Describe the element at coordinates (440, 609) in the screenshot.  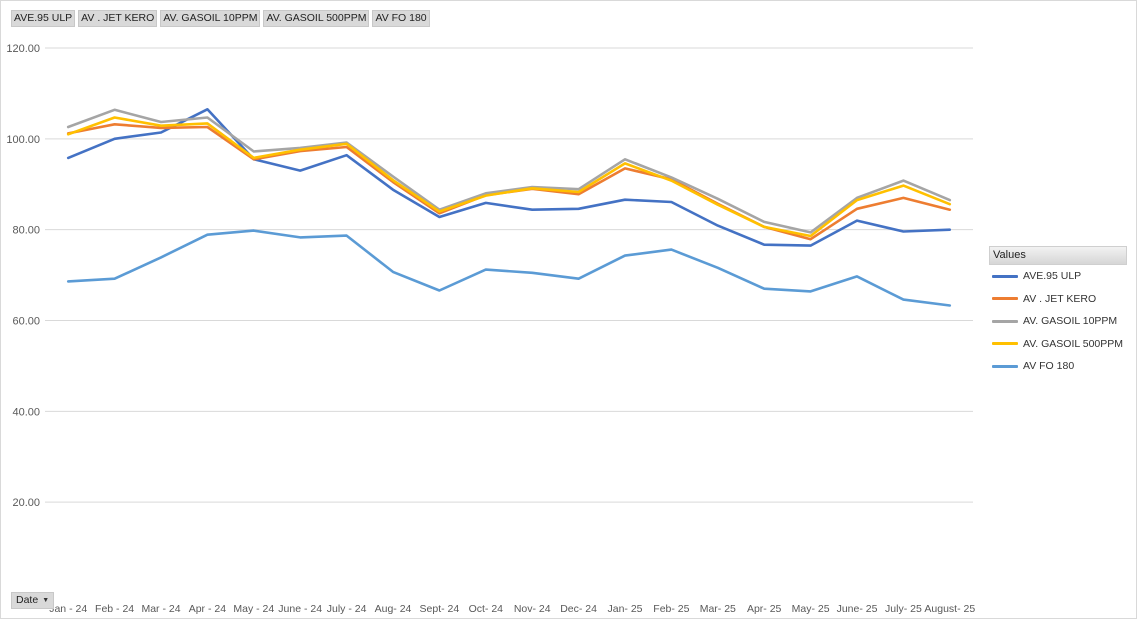
I see `x-tick-label: Sept- 24` at that location.